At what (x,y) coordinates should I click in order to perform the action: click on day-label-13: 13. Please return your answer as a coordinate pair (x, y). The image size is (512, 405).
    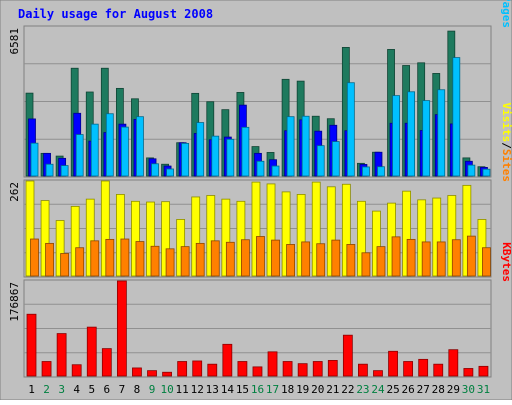
    Looking at the image, I should click on (212, 389).